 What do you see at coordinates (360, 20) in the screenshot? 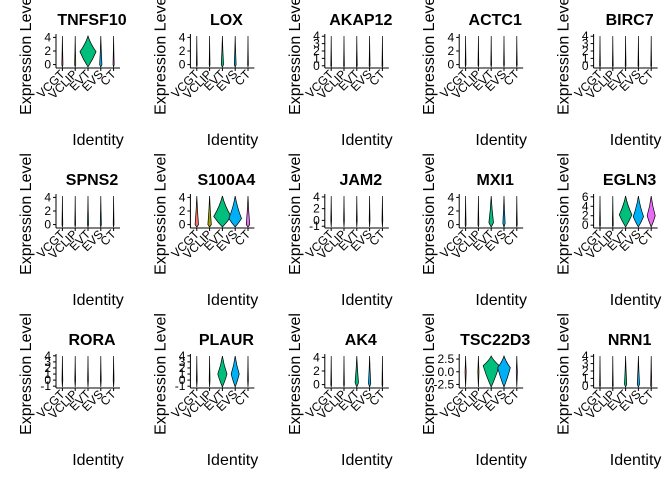
I see `panel-title: AKAP12` at bounding box center [360, 20].